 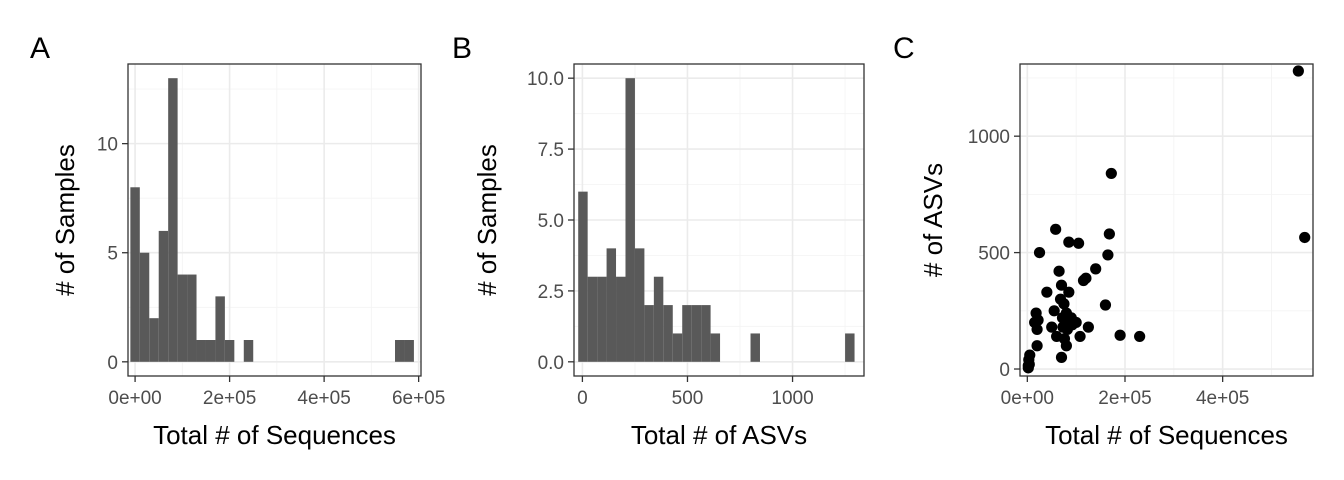 I want to click on x-tick-label: 6e+05, so click(x=418, y=398).